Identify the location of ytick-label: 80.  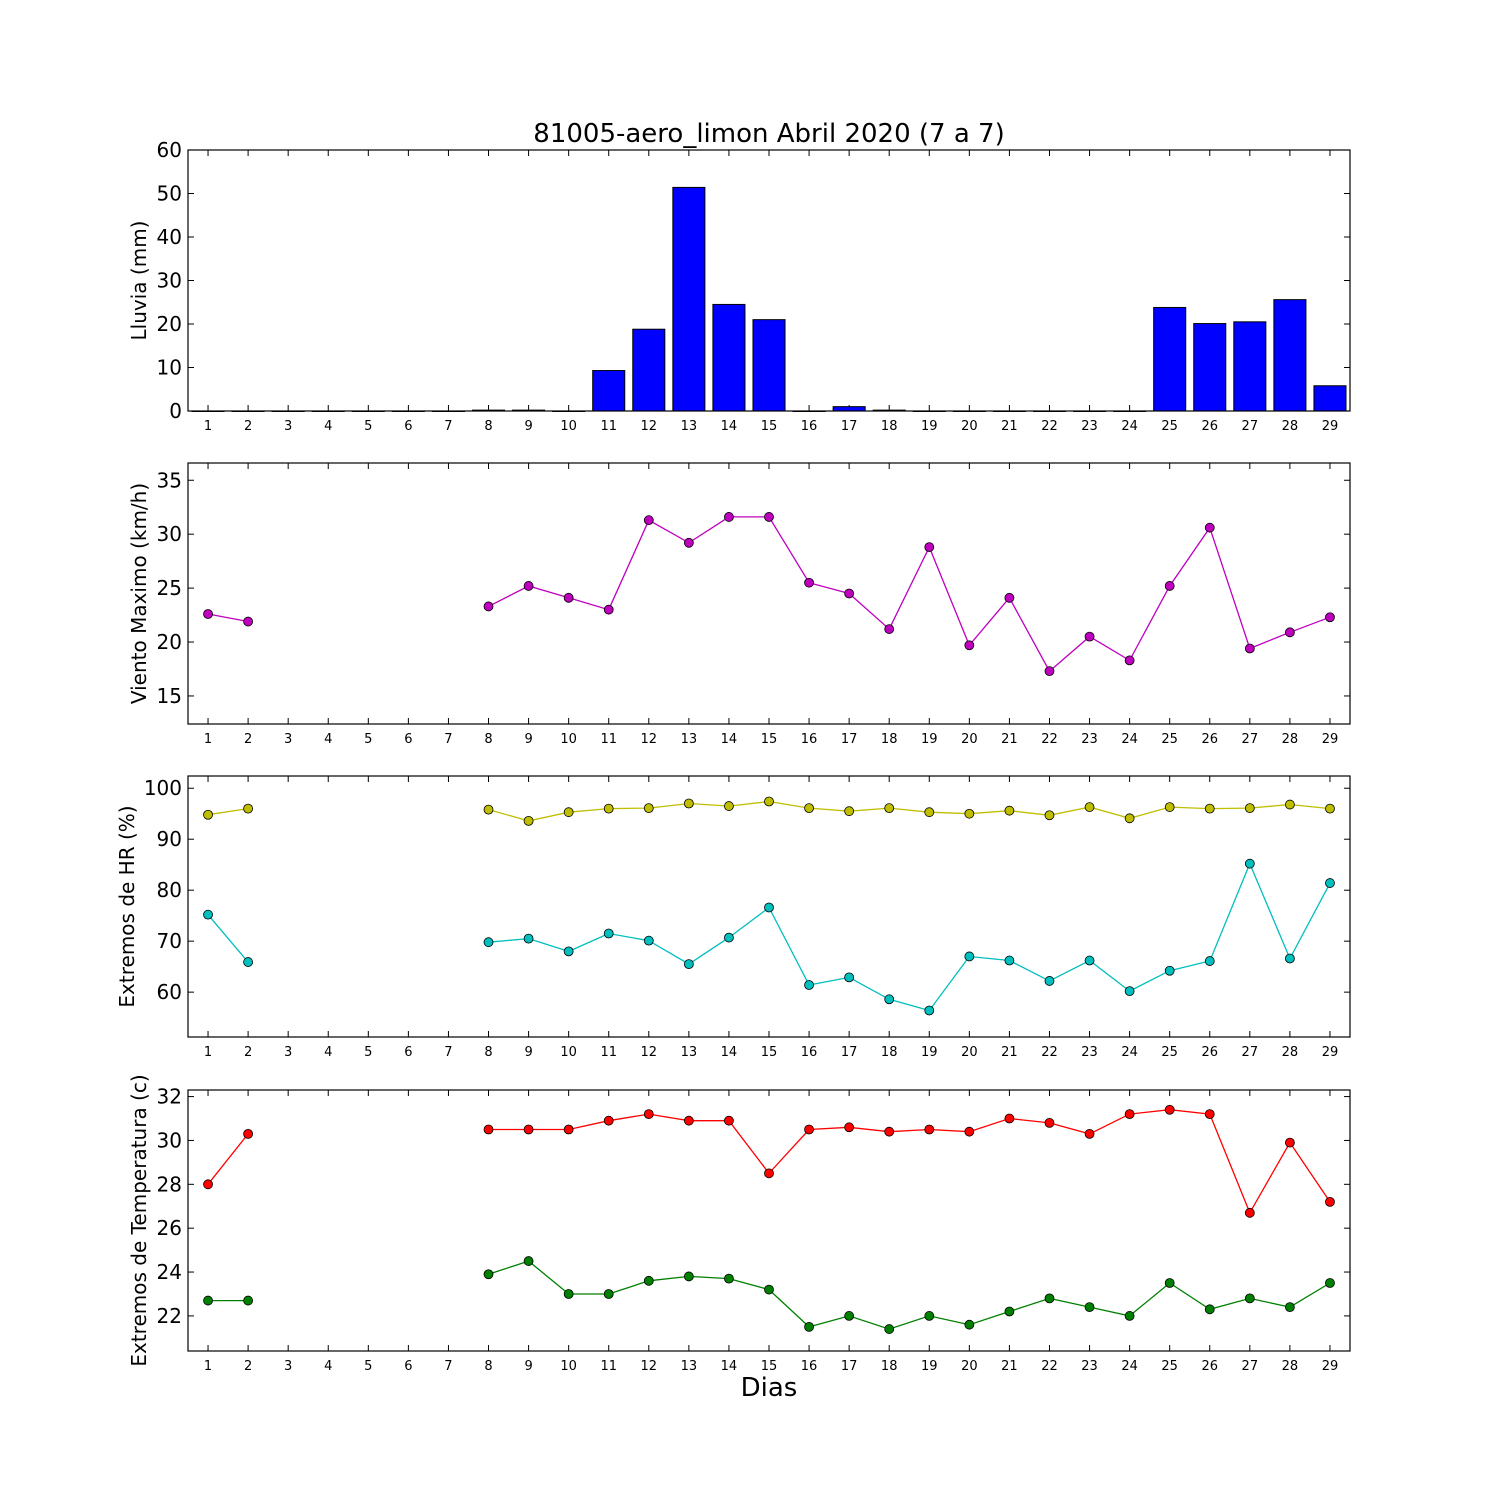
(169, 890).